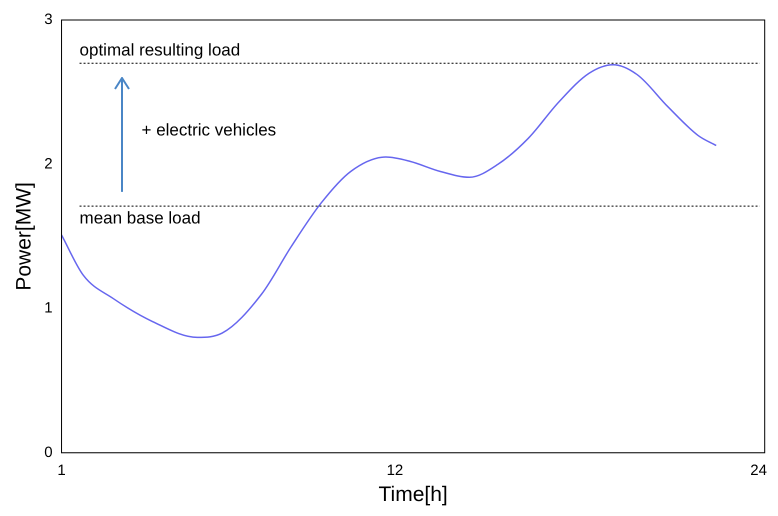  Describe the element at coordinates (140, 218) in the screenshot. I see `ref-line-label: mean base load` at that location.